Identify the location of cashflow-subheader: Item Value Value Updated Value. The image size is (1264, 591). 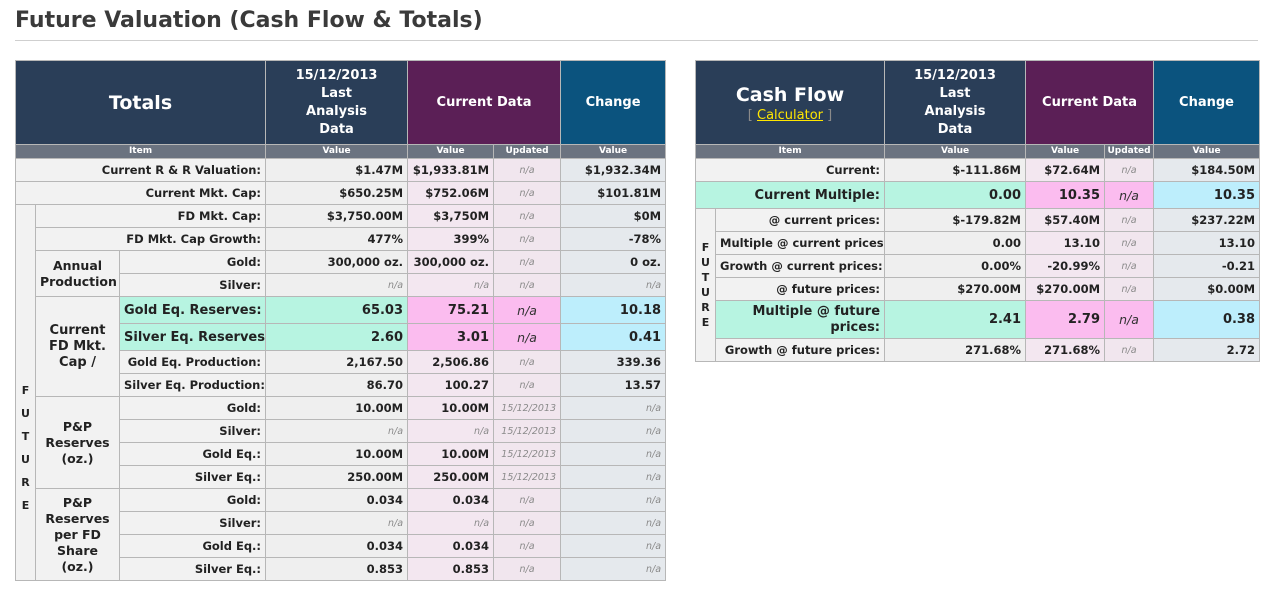
(977, 151).